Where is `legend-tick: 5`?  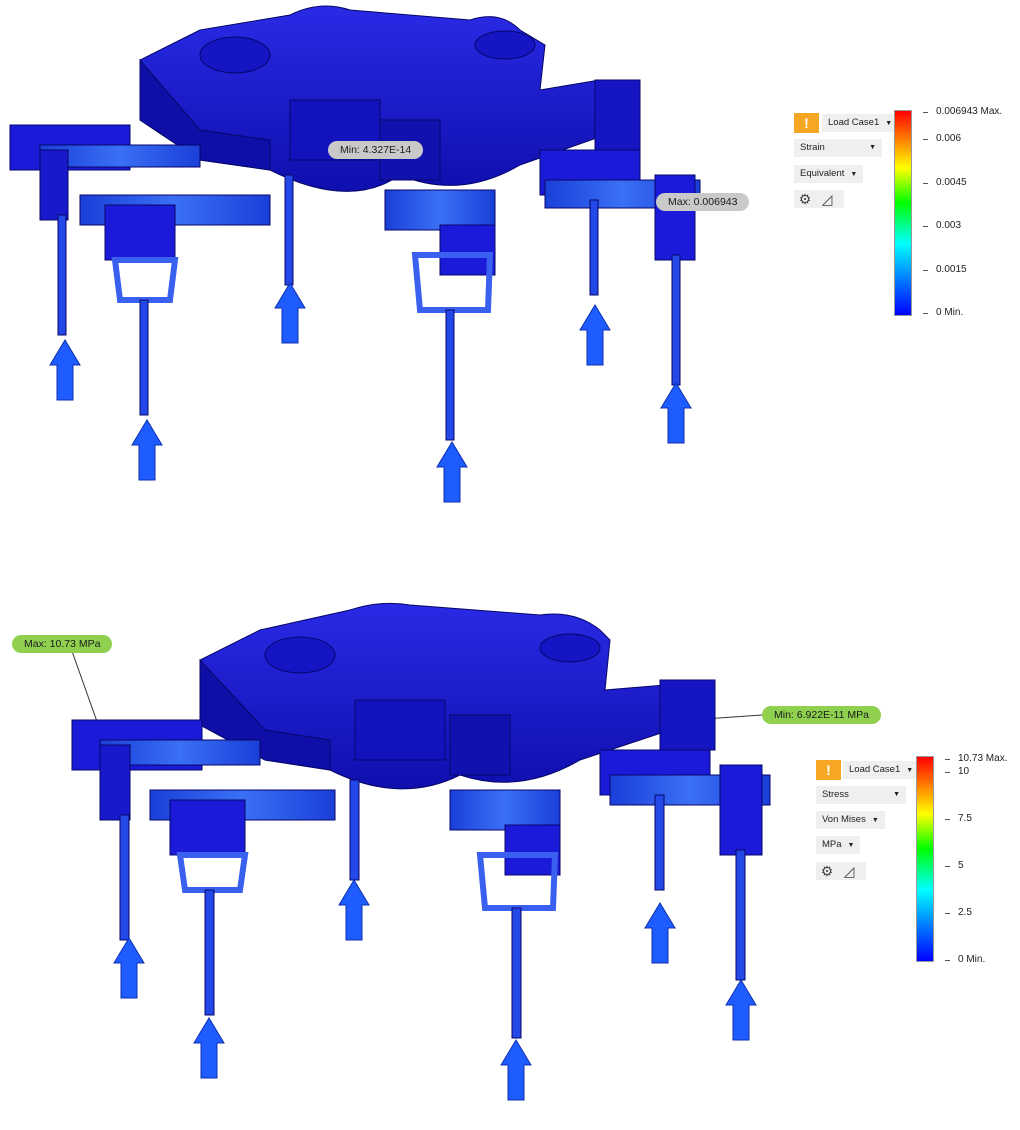
legend-tick: 5 is located at coordinates (954, 865).